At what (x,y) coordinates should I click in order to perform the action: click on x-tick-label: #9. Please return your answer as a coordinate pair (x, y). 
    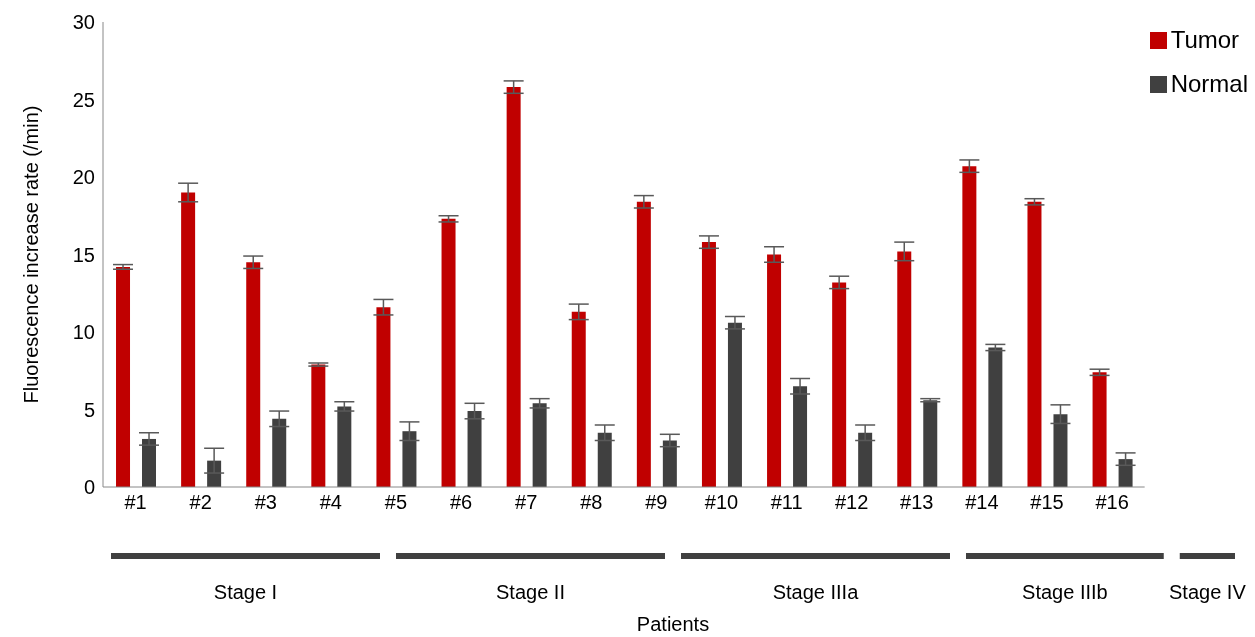
    Looking at the image, I should click on (656, 502).